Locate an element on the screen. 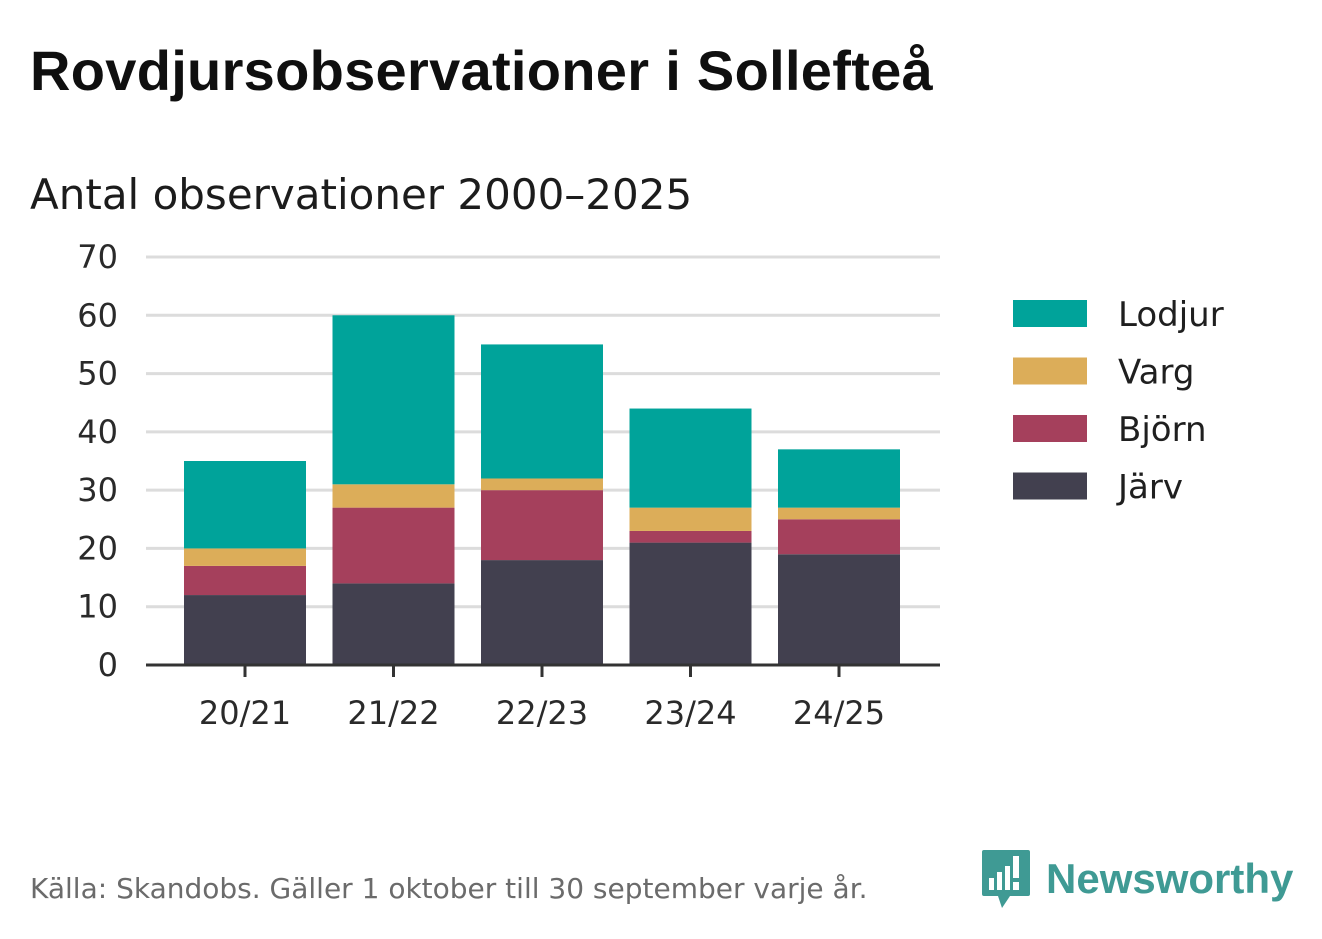 The image size is (1322, 939). y-tick-label: 70 is located at coordinates (97, 257).